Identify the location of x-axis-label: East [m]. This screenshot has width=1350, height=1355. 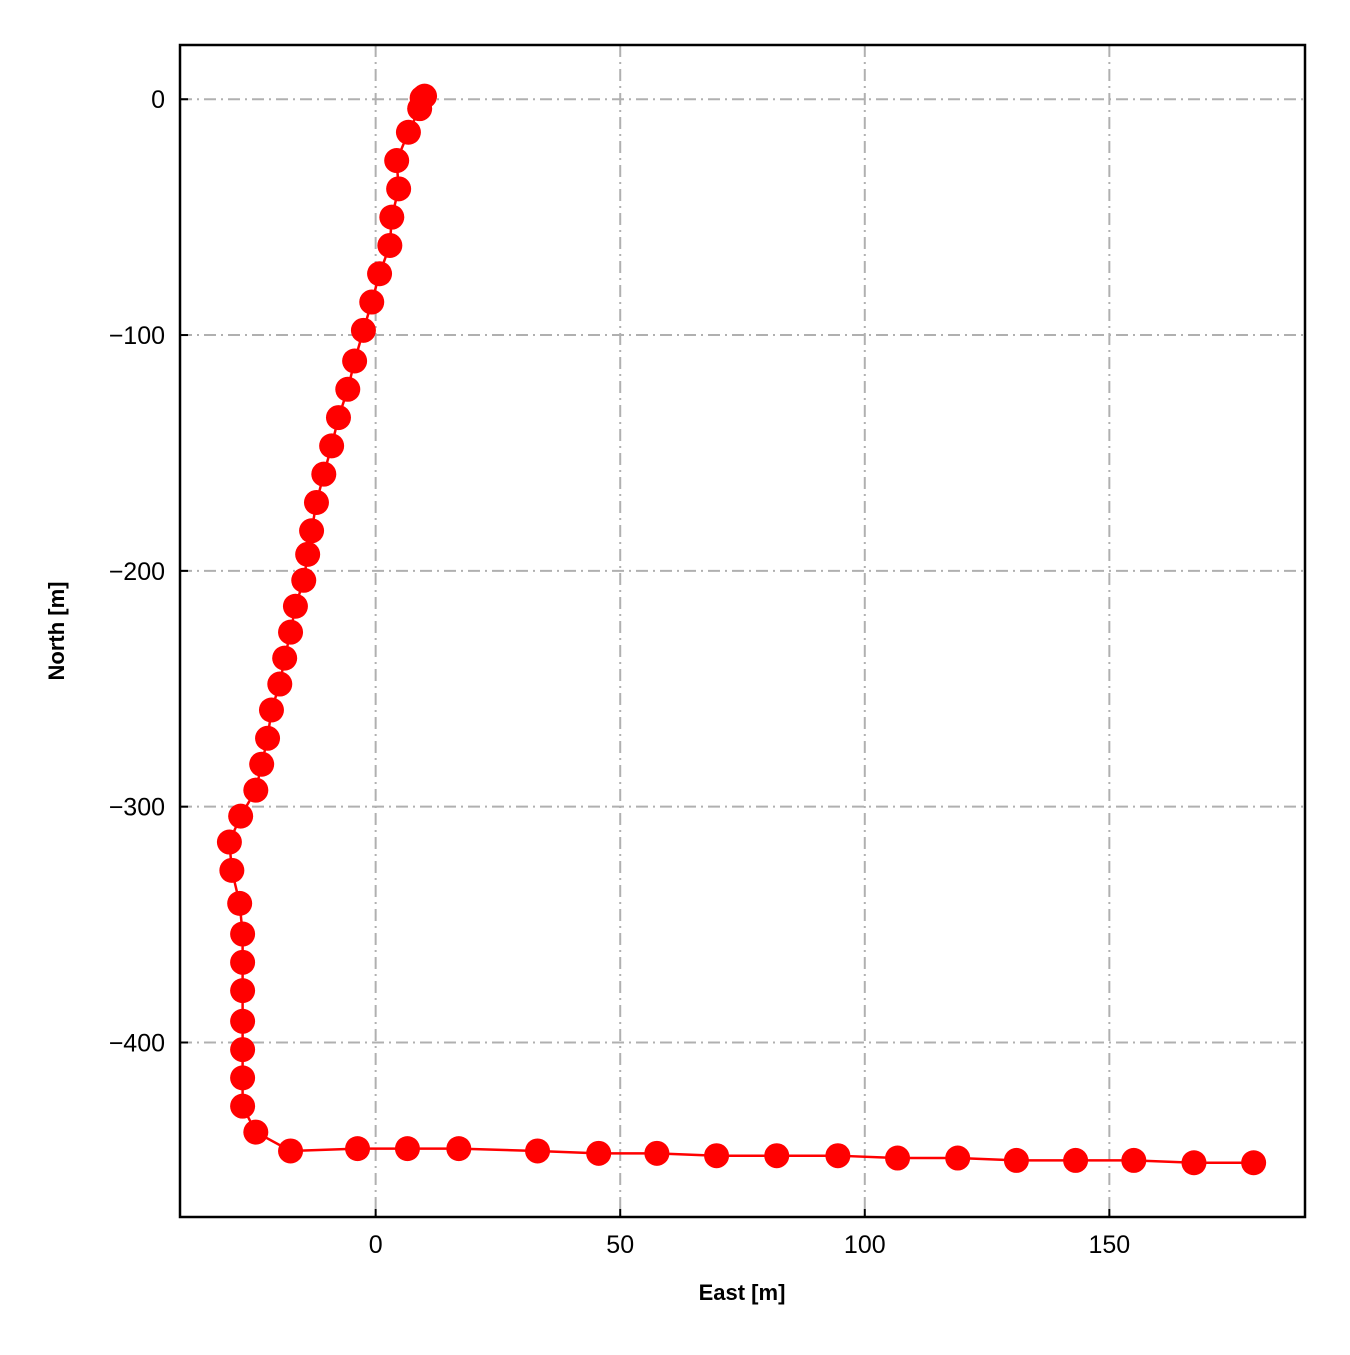
(742, 1292).